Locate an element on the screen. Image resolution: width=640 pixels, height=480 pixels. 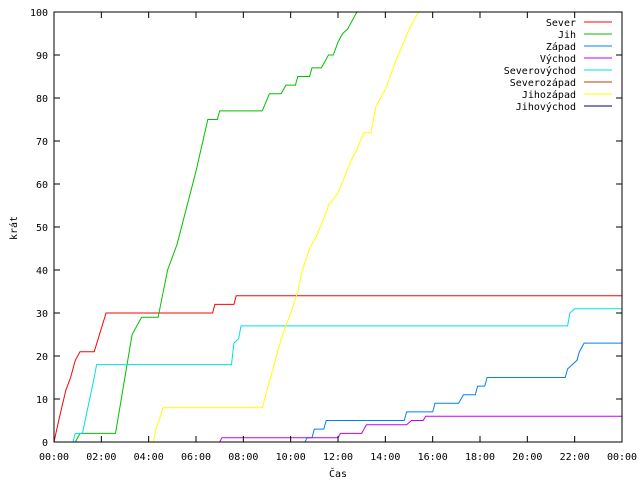
x-tick-label: 04:00 is located at coordinates (149, 457).